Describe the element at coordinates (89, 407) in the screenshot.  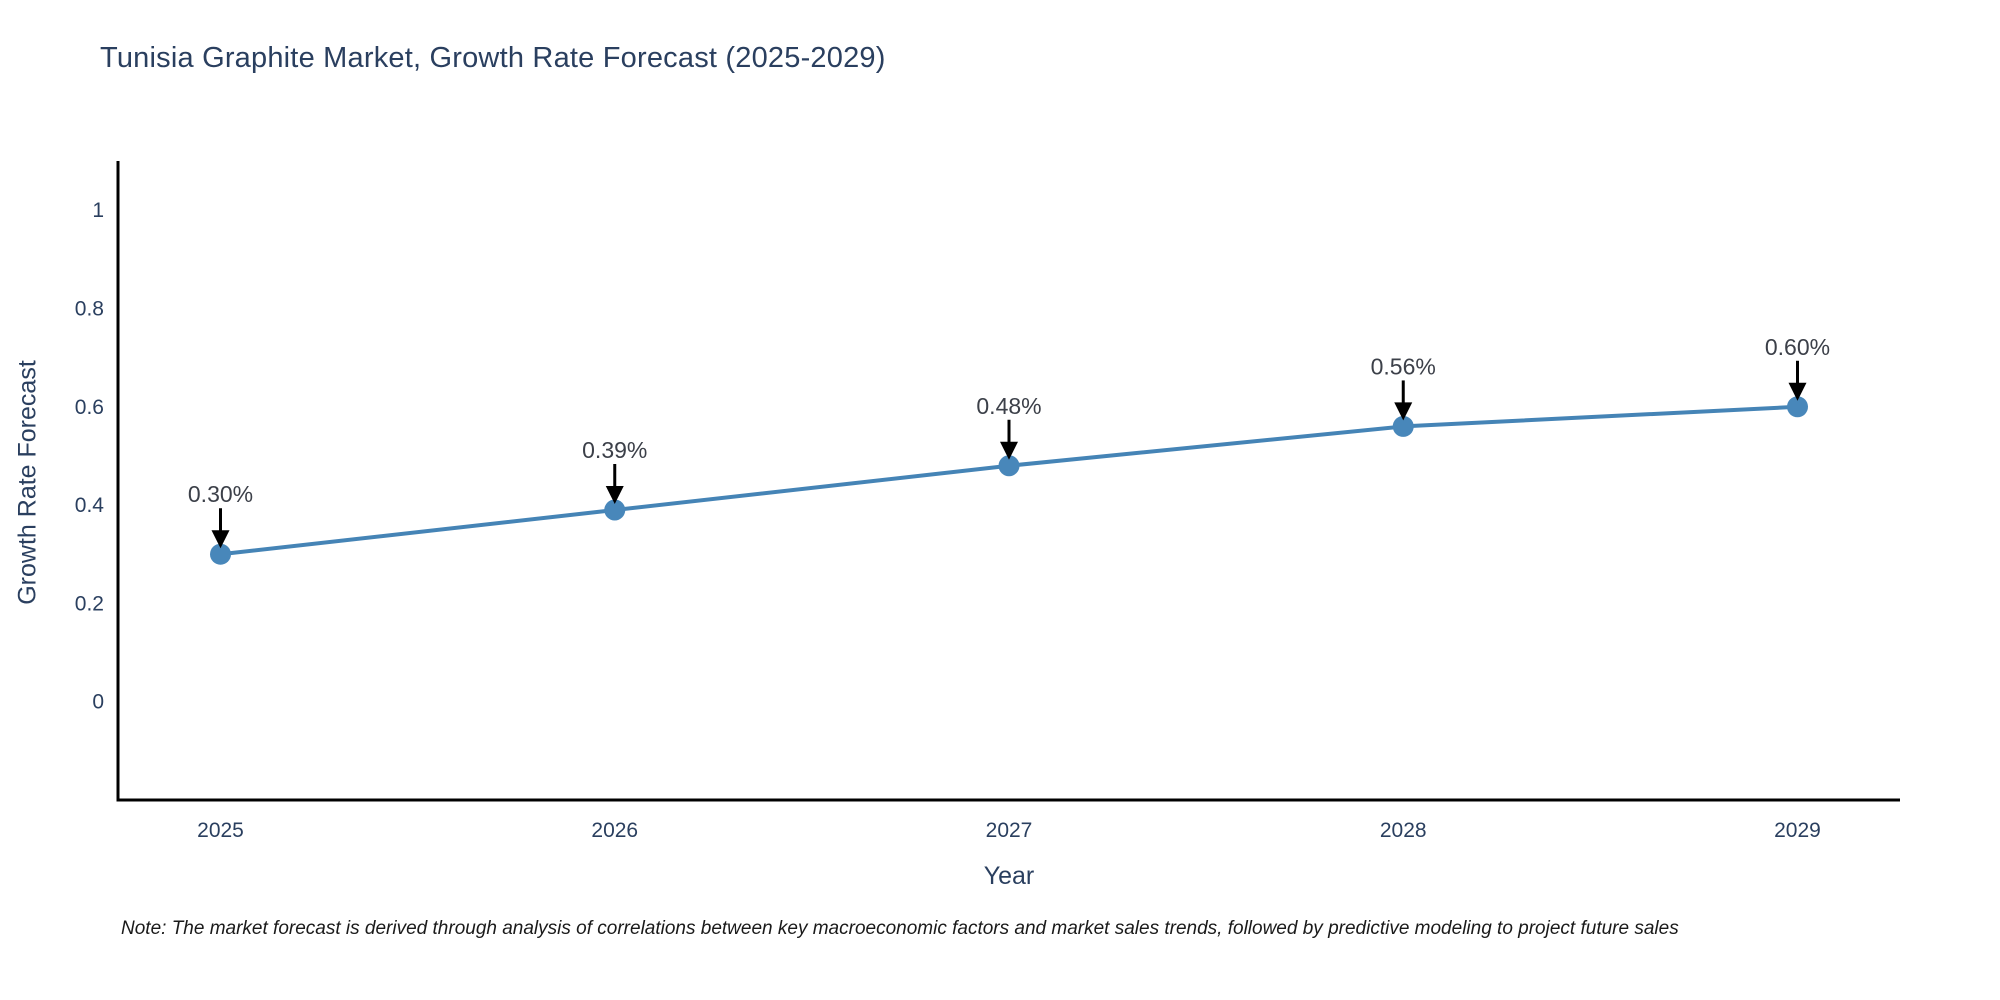
I see `y-tick-label: 0.6` at that location.